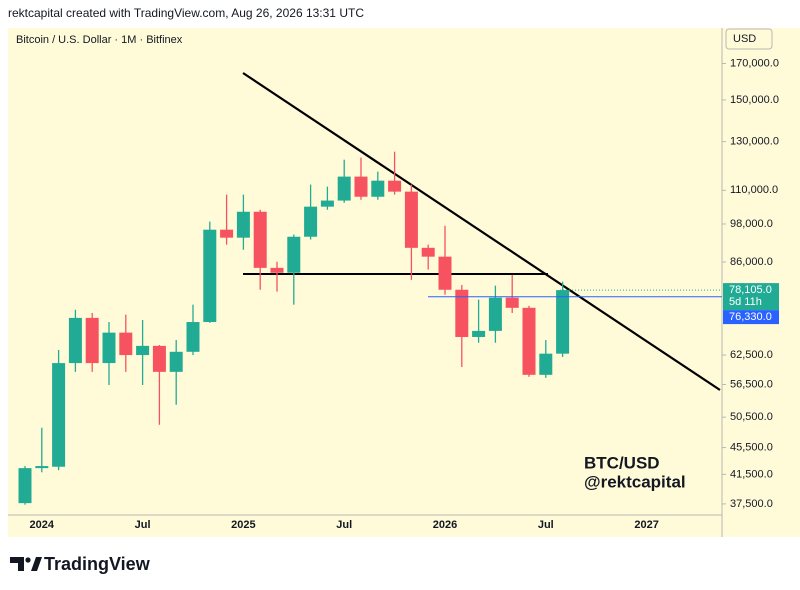  Describe the element at coordinates (751, 417) in the screenshot. I see `y-tick-label: 50,500.0` at that location.